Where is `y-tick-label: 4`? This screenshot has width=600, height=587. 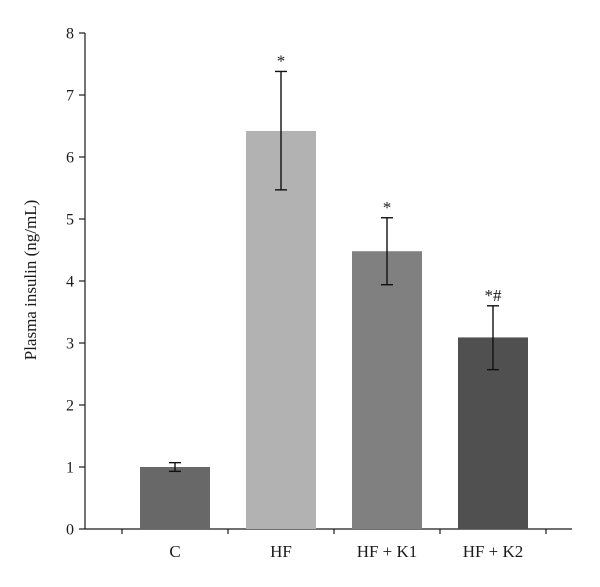 y-tick-label: 4 is located at coordinates (70, 282).